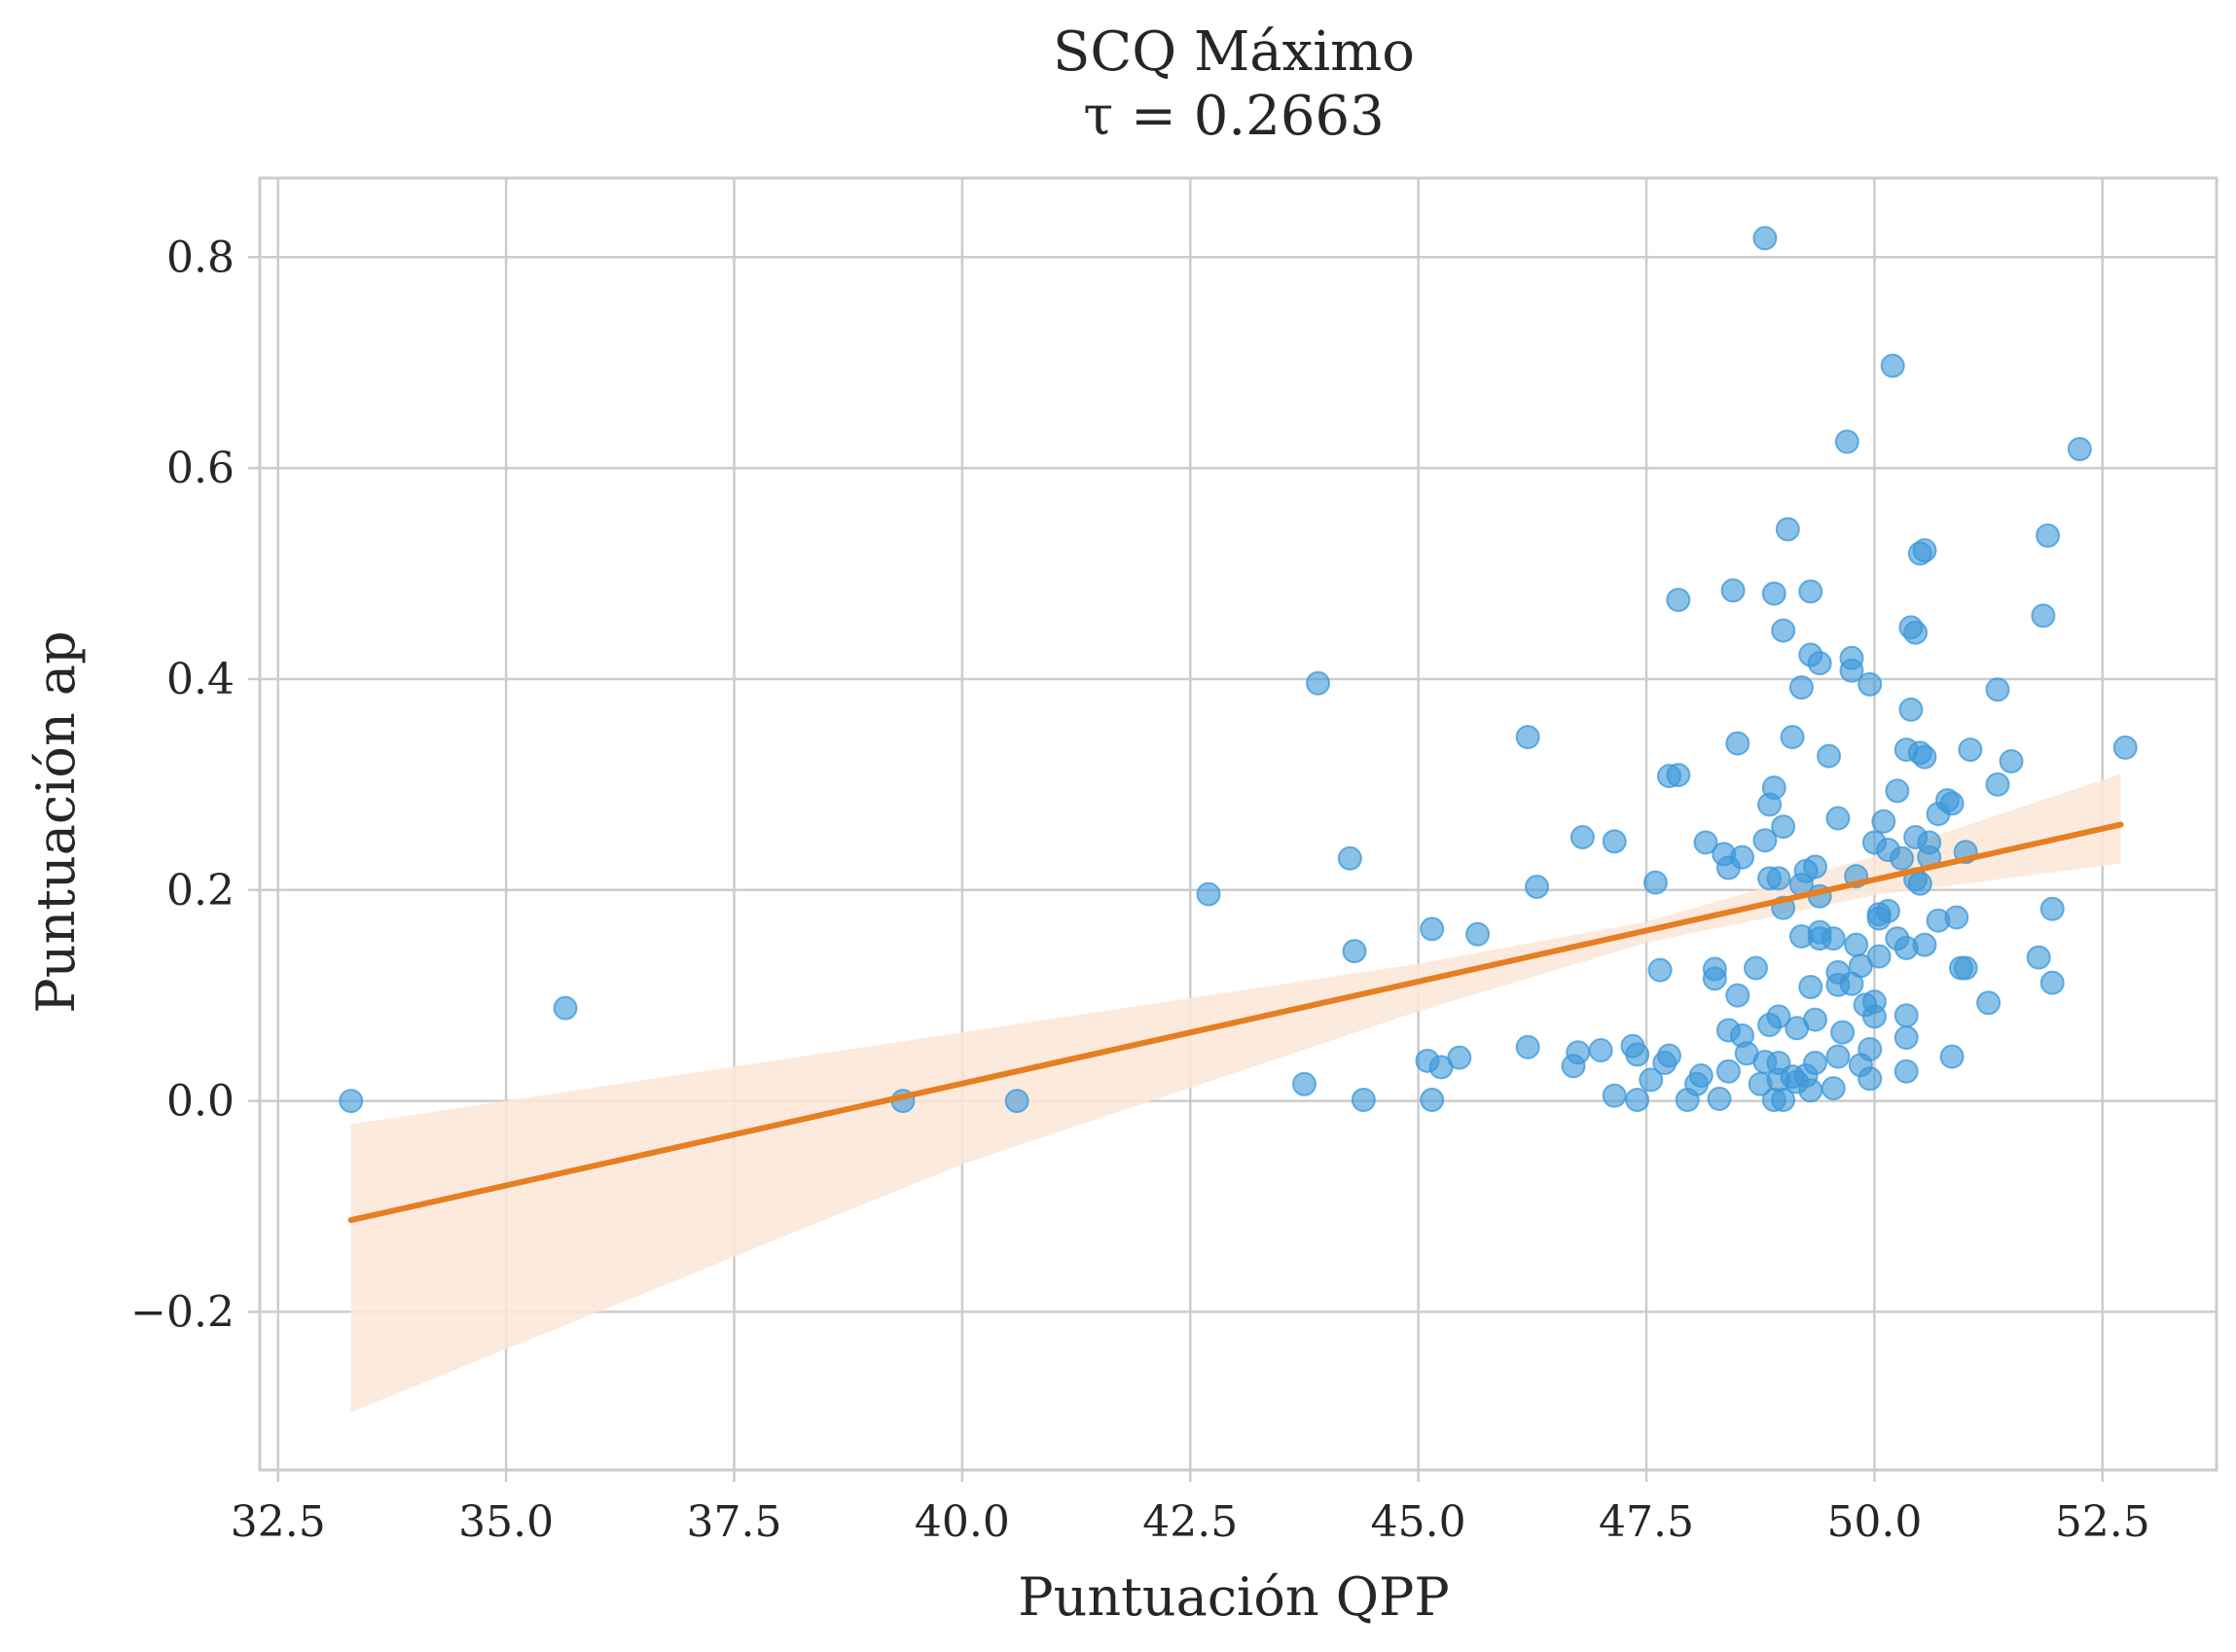 Image resolution: width=2236 pixels, height=1652 pixels. I want to click on y-tick-label: 0.0, so click(200, 1102).